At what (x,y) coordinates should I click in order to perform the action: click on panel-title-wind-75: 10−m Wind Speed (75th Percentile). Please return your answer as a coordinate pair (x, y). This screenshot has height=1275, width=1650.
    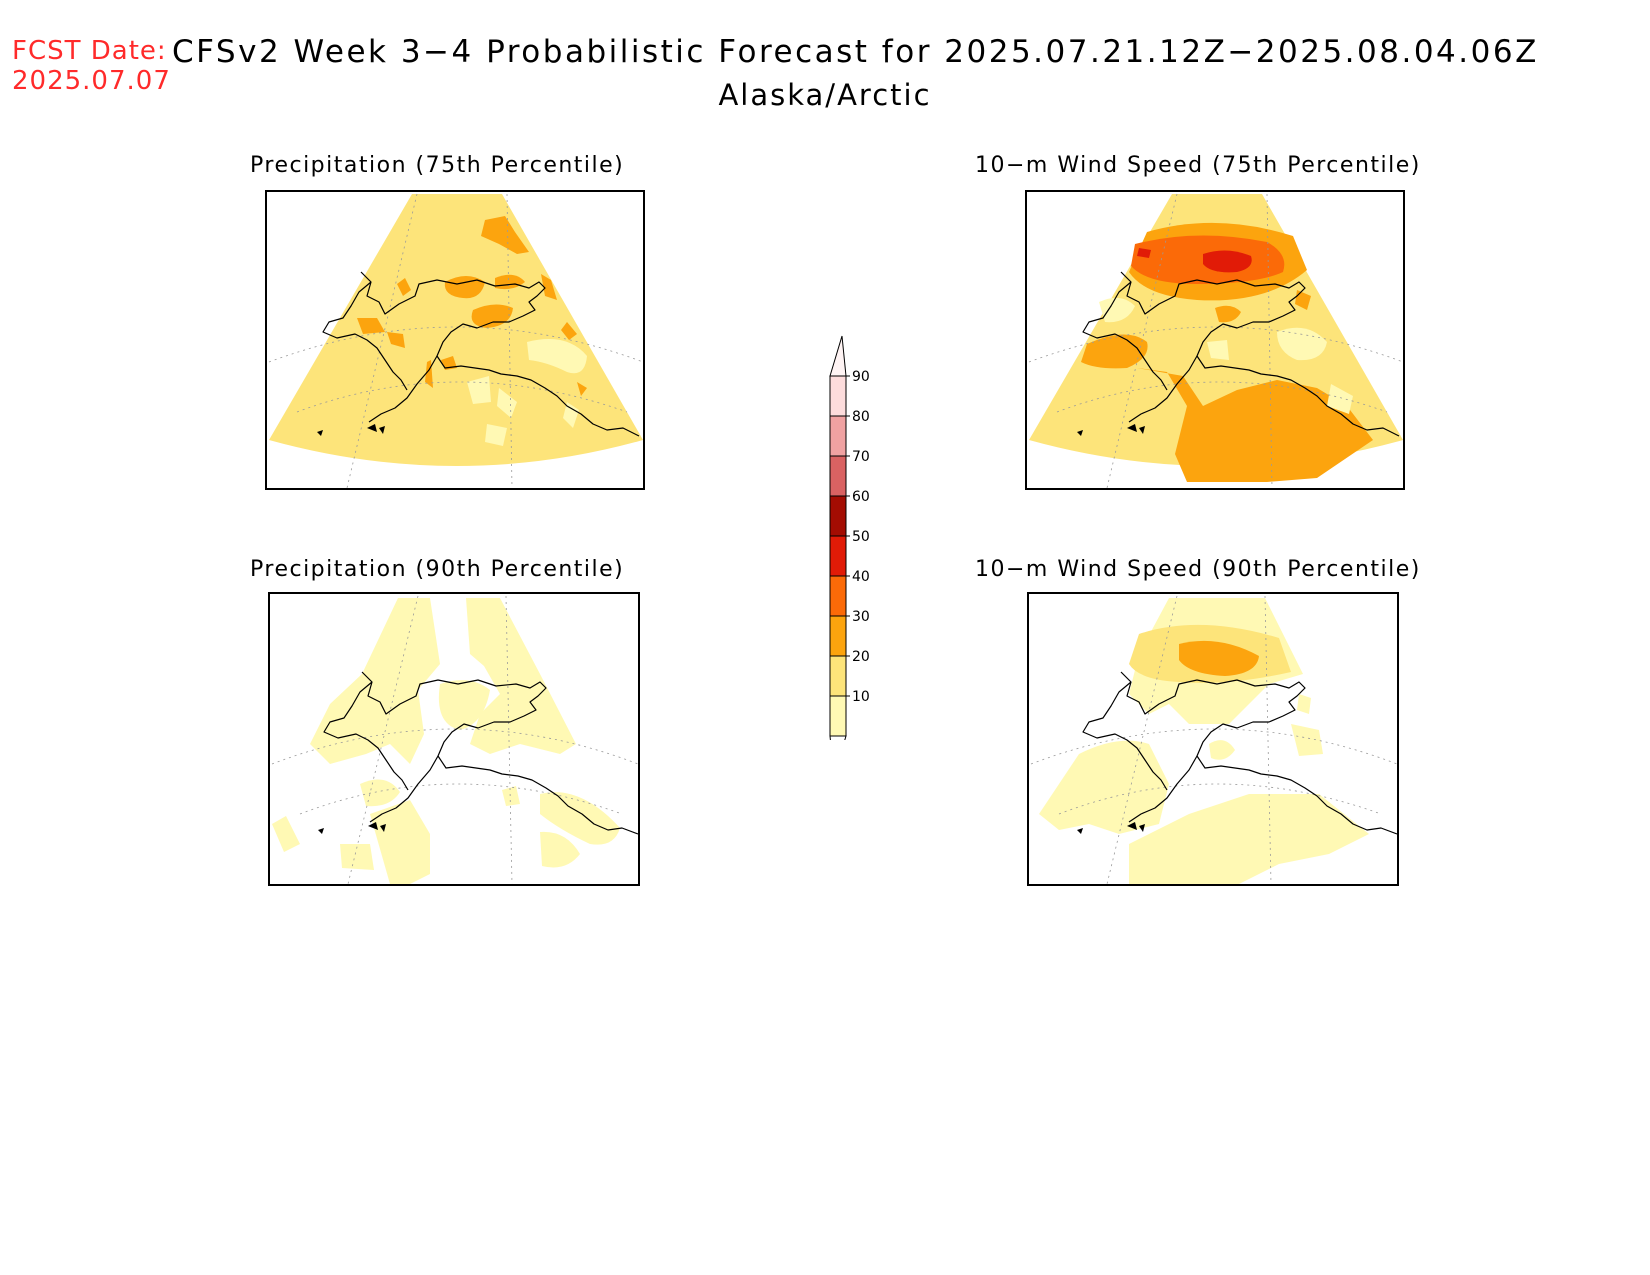
    Looking at the image, I should click on (1198, 165).